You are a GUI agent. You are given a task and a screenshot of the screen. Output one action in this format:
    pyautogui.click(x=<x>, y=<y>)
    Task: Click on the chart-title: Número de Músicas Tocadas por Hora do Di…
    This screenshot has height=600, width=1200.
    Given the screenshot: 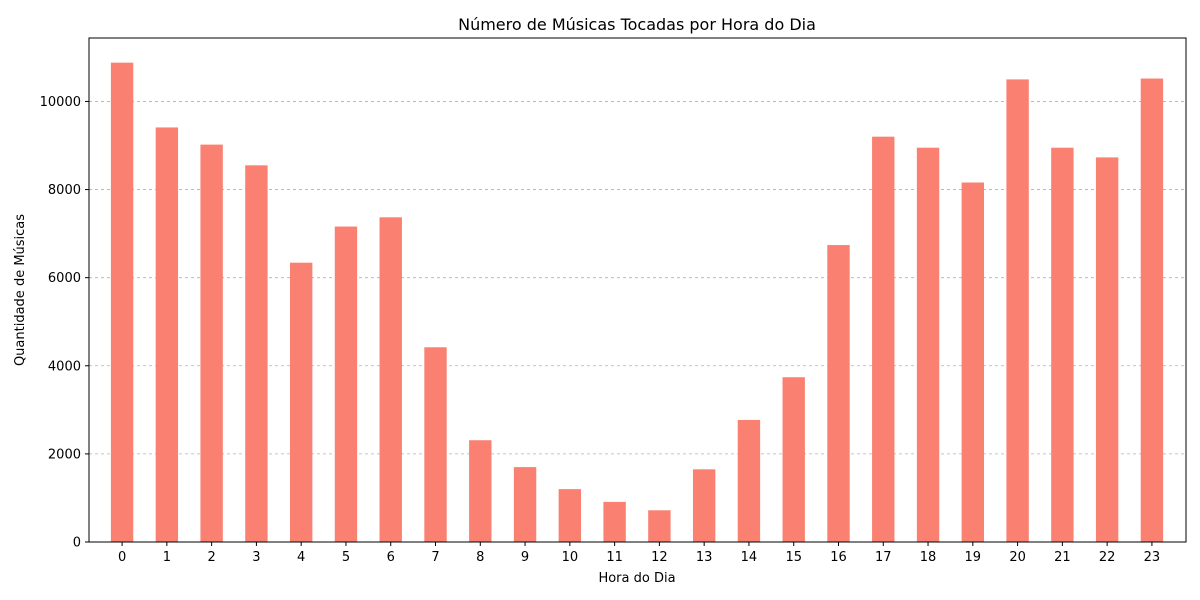 What is the action you would take?
    pyautogui.click(x=637, y=24)
    